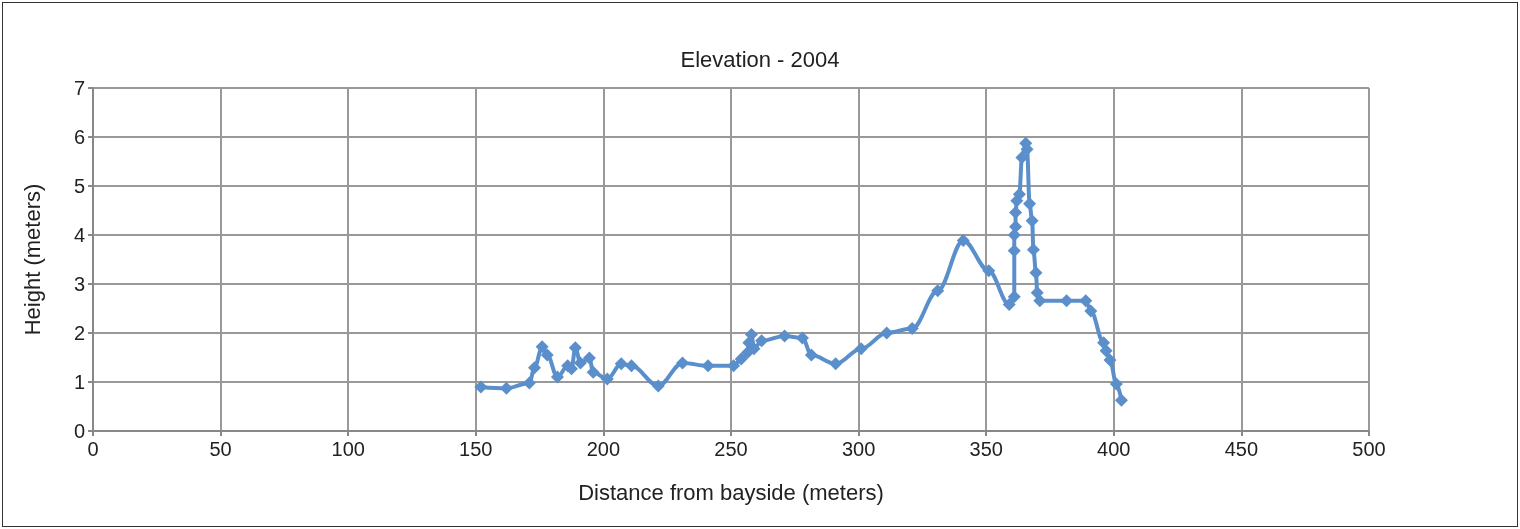 This screenshot has width=1520, height=529. I want to click on y-tick-label: 1, so click(79, 382).